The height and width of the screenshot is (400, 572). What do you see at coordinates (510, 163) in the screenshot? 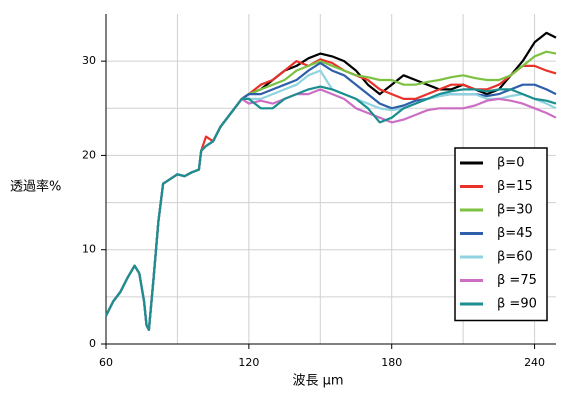
I see `legend-label: β=0` at bounding box center [510, 163].